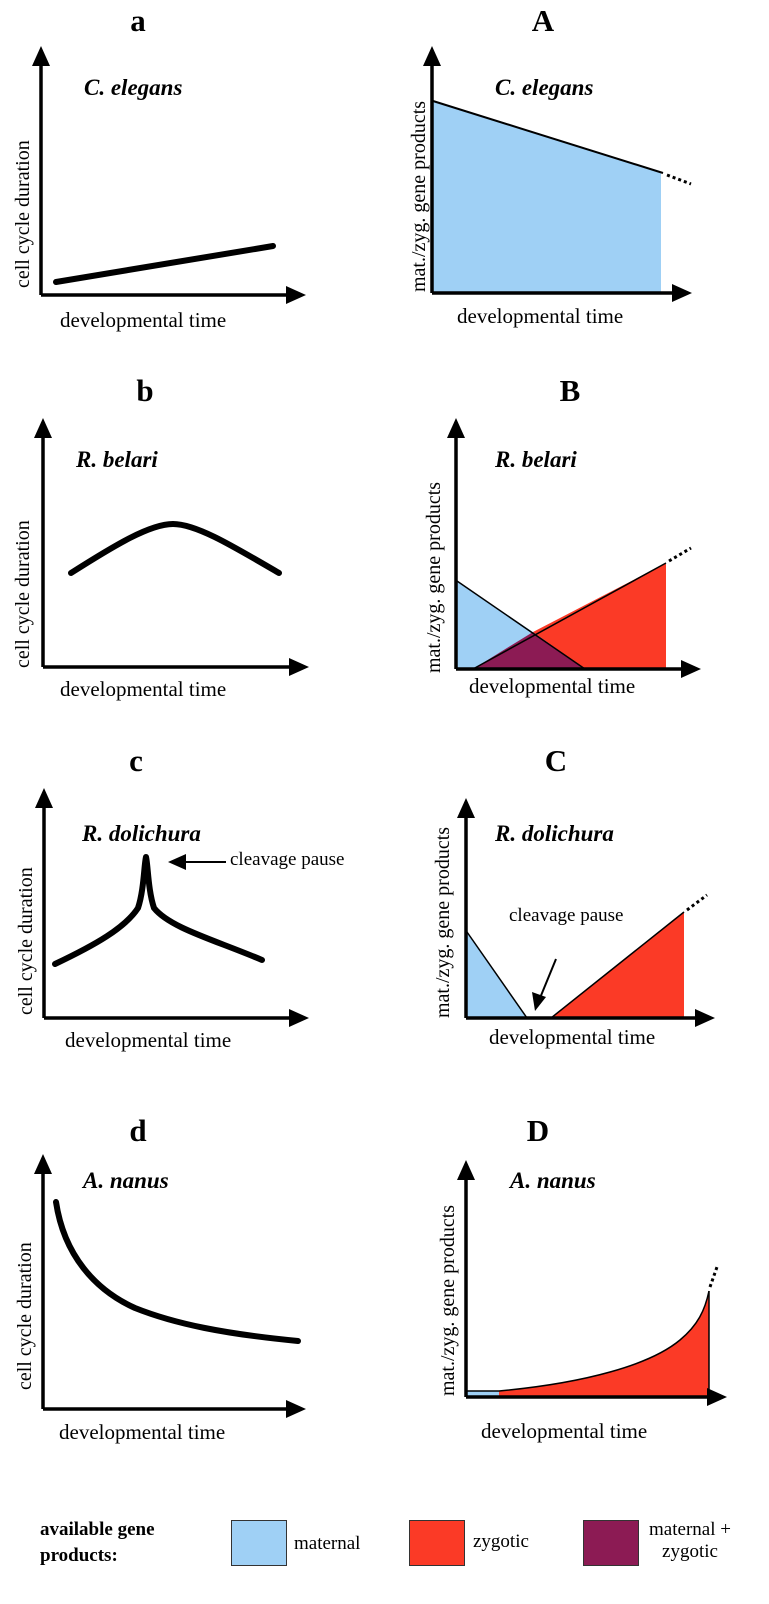  I want to click on legend-label-maternal: maternal, so click(327, 1543).